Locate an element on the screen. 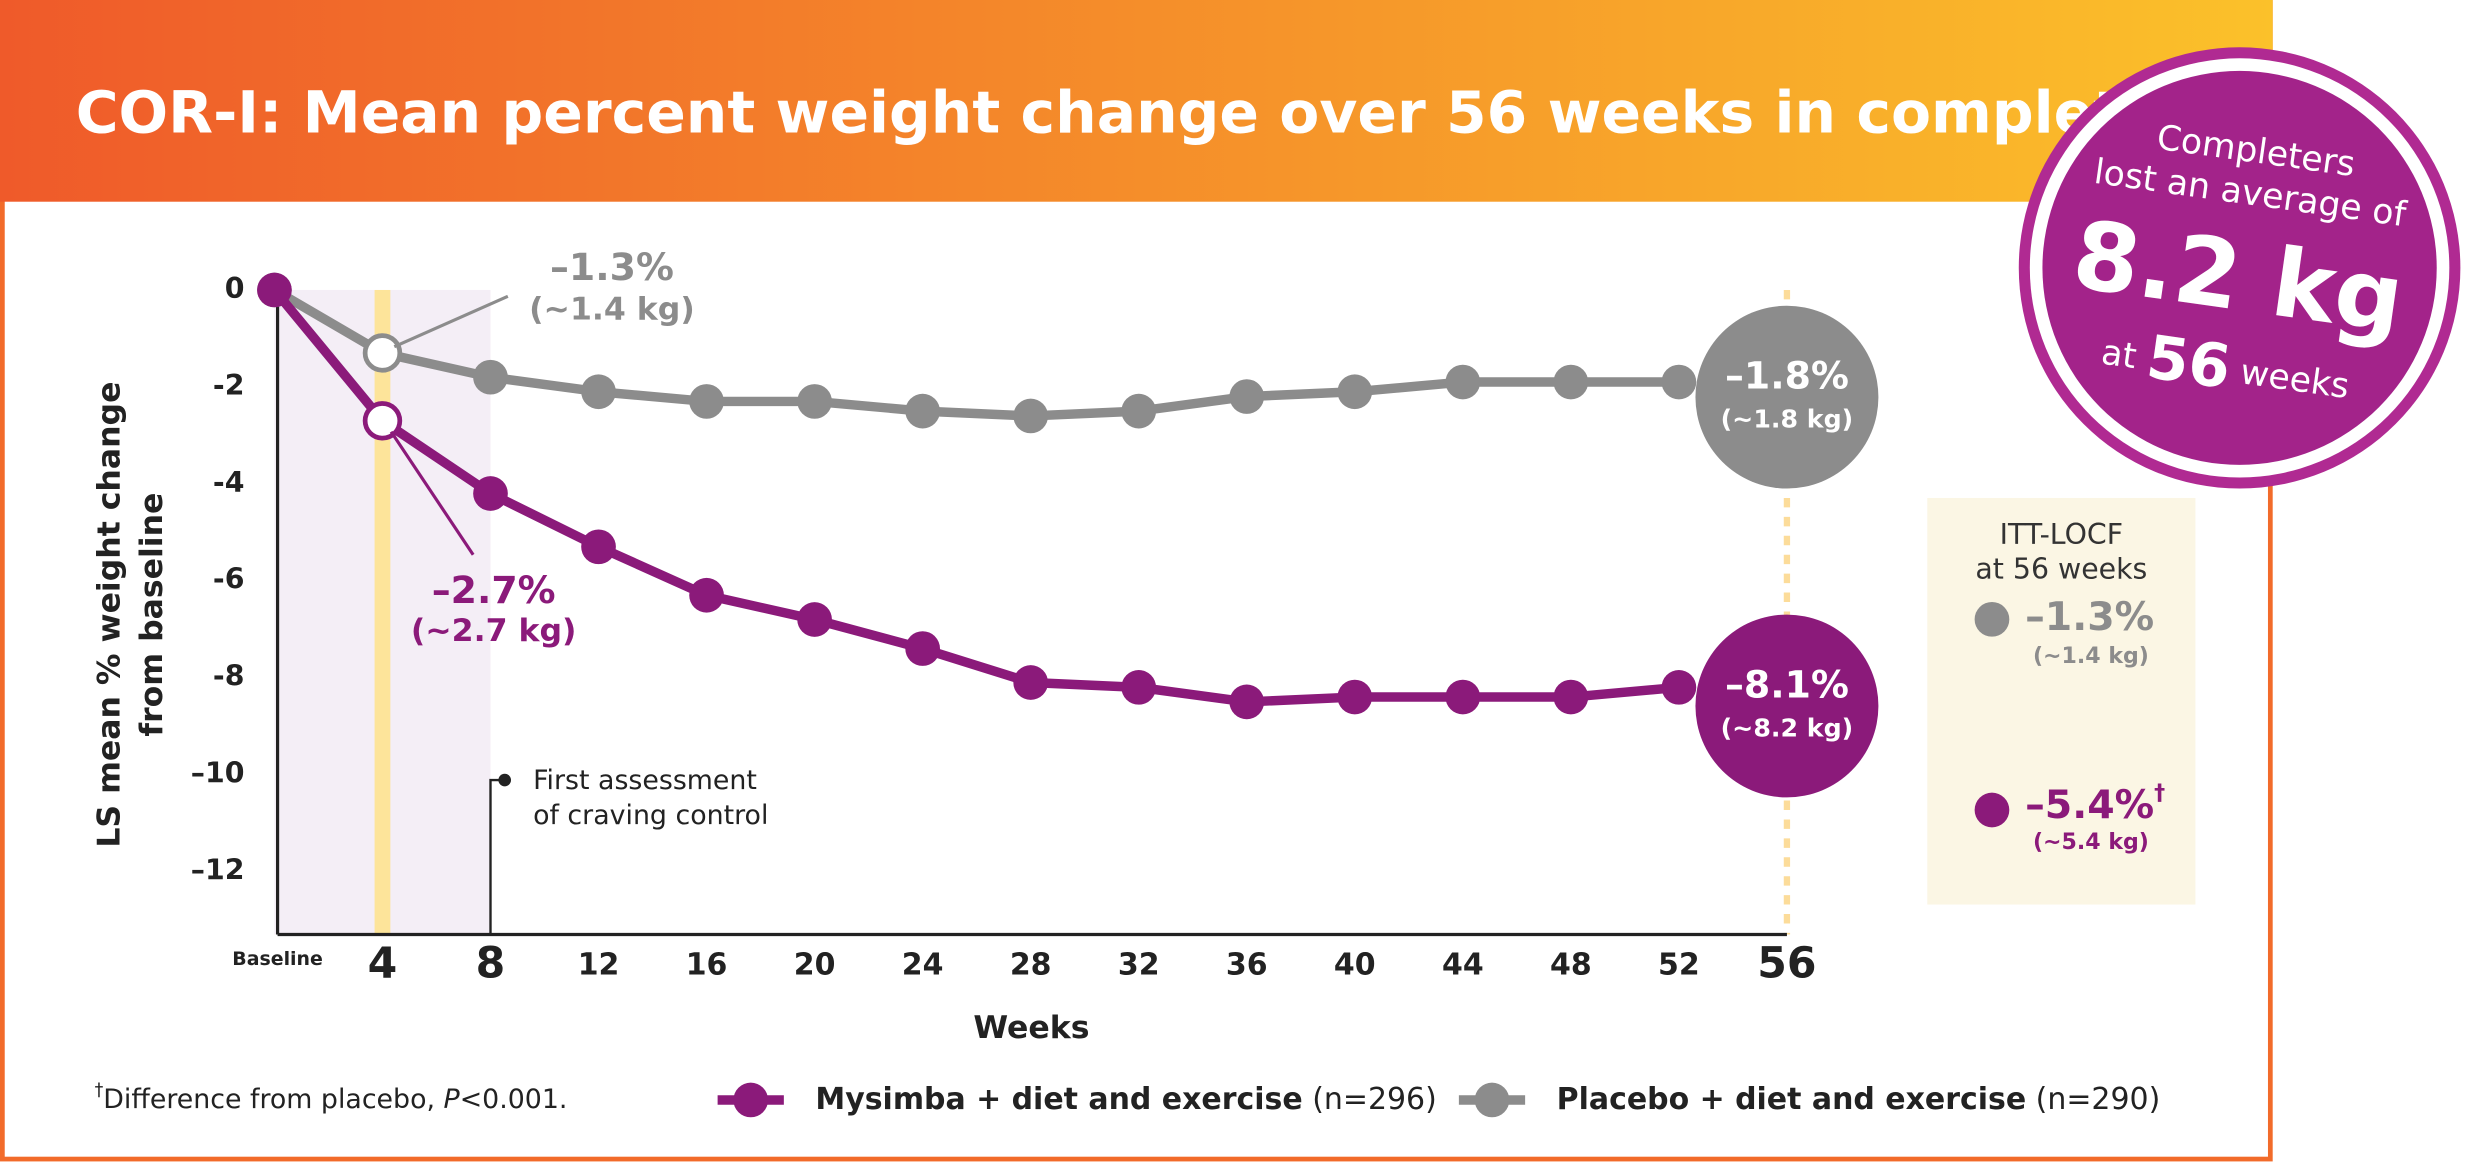  badge-at: at is located at coordinates (2119, 355).